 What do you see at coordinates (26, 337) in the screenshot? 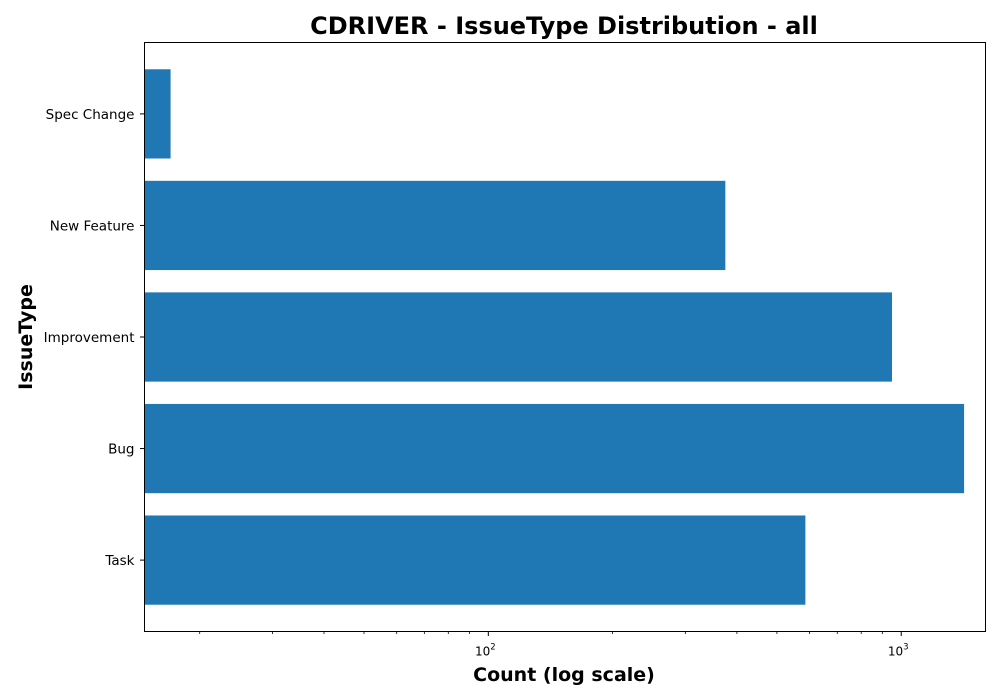
I see `y-axis-label: IssueType` at bounding box center [26, 337].